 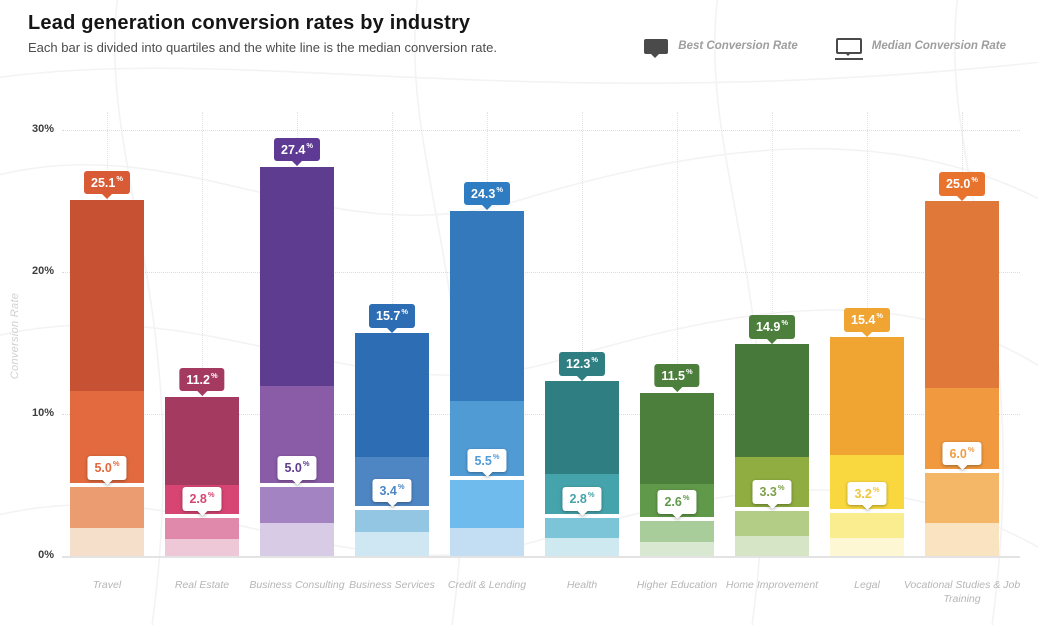 I want to click on best-value-bubble: 11.5%, so click(x=677, y=377).